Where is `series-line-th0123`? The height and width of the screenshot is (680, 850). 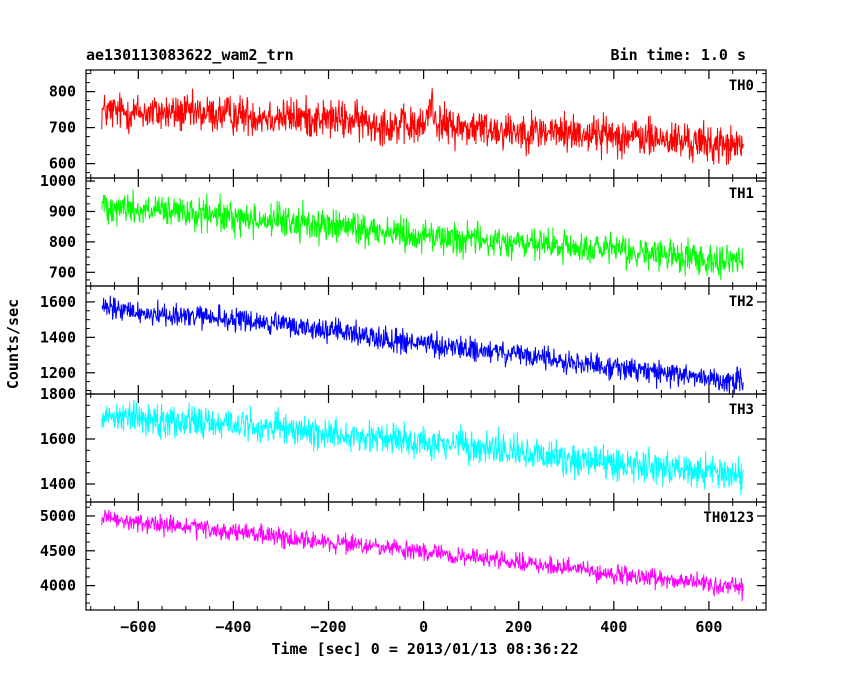
series-line-th0123 is located at coordinates (422, 555).